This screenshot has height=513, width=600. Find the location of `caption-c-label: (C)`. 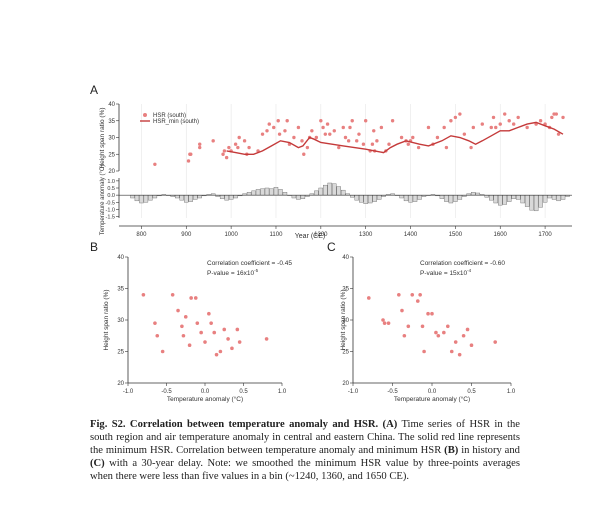

caption-c-label: (C) is located at coordinates (97, 463).